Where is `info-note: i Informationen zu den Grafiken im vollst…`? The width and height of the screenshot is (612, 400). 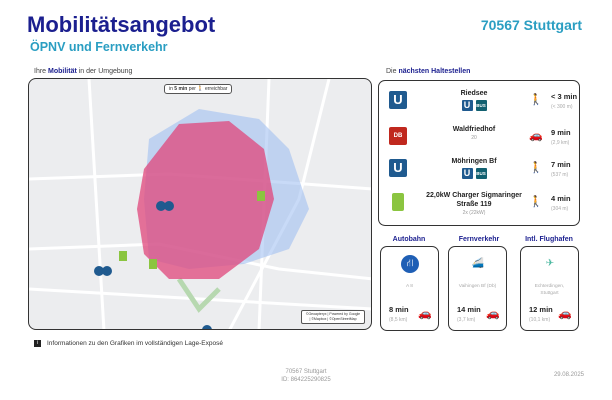
info-note: i Informationen zu den Grafiken im vollst… is located at coordinates (128, 343).